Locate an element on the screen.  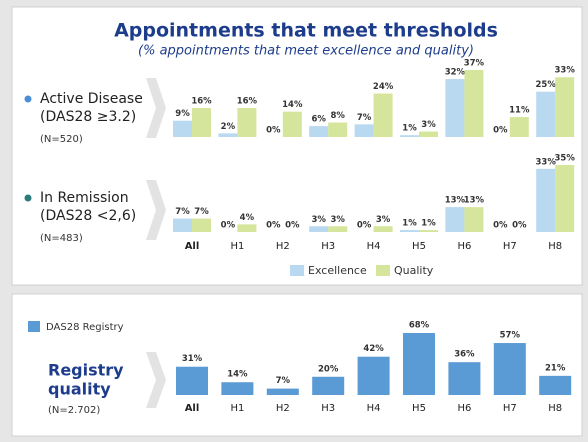
panel-title: Registry is located at coordinates (86, 370).